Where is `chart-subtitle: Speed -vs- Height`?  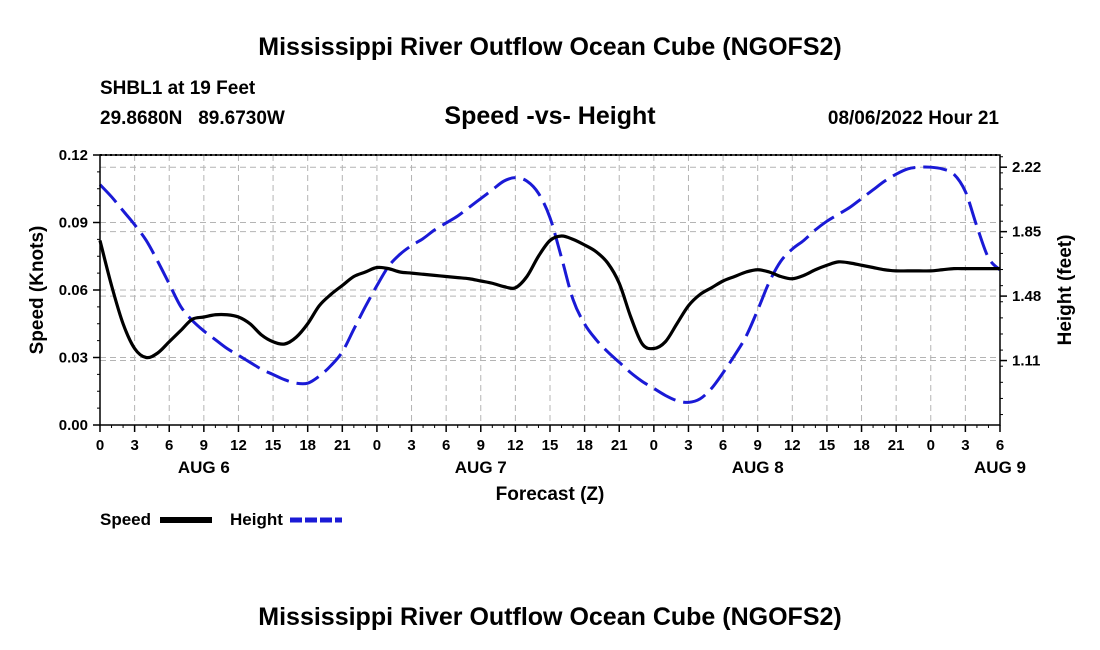
chart-subtitle: Speed -vs- Height is located at coordinates (550, 116).